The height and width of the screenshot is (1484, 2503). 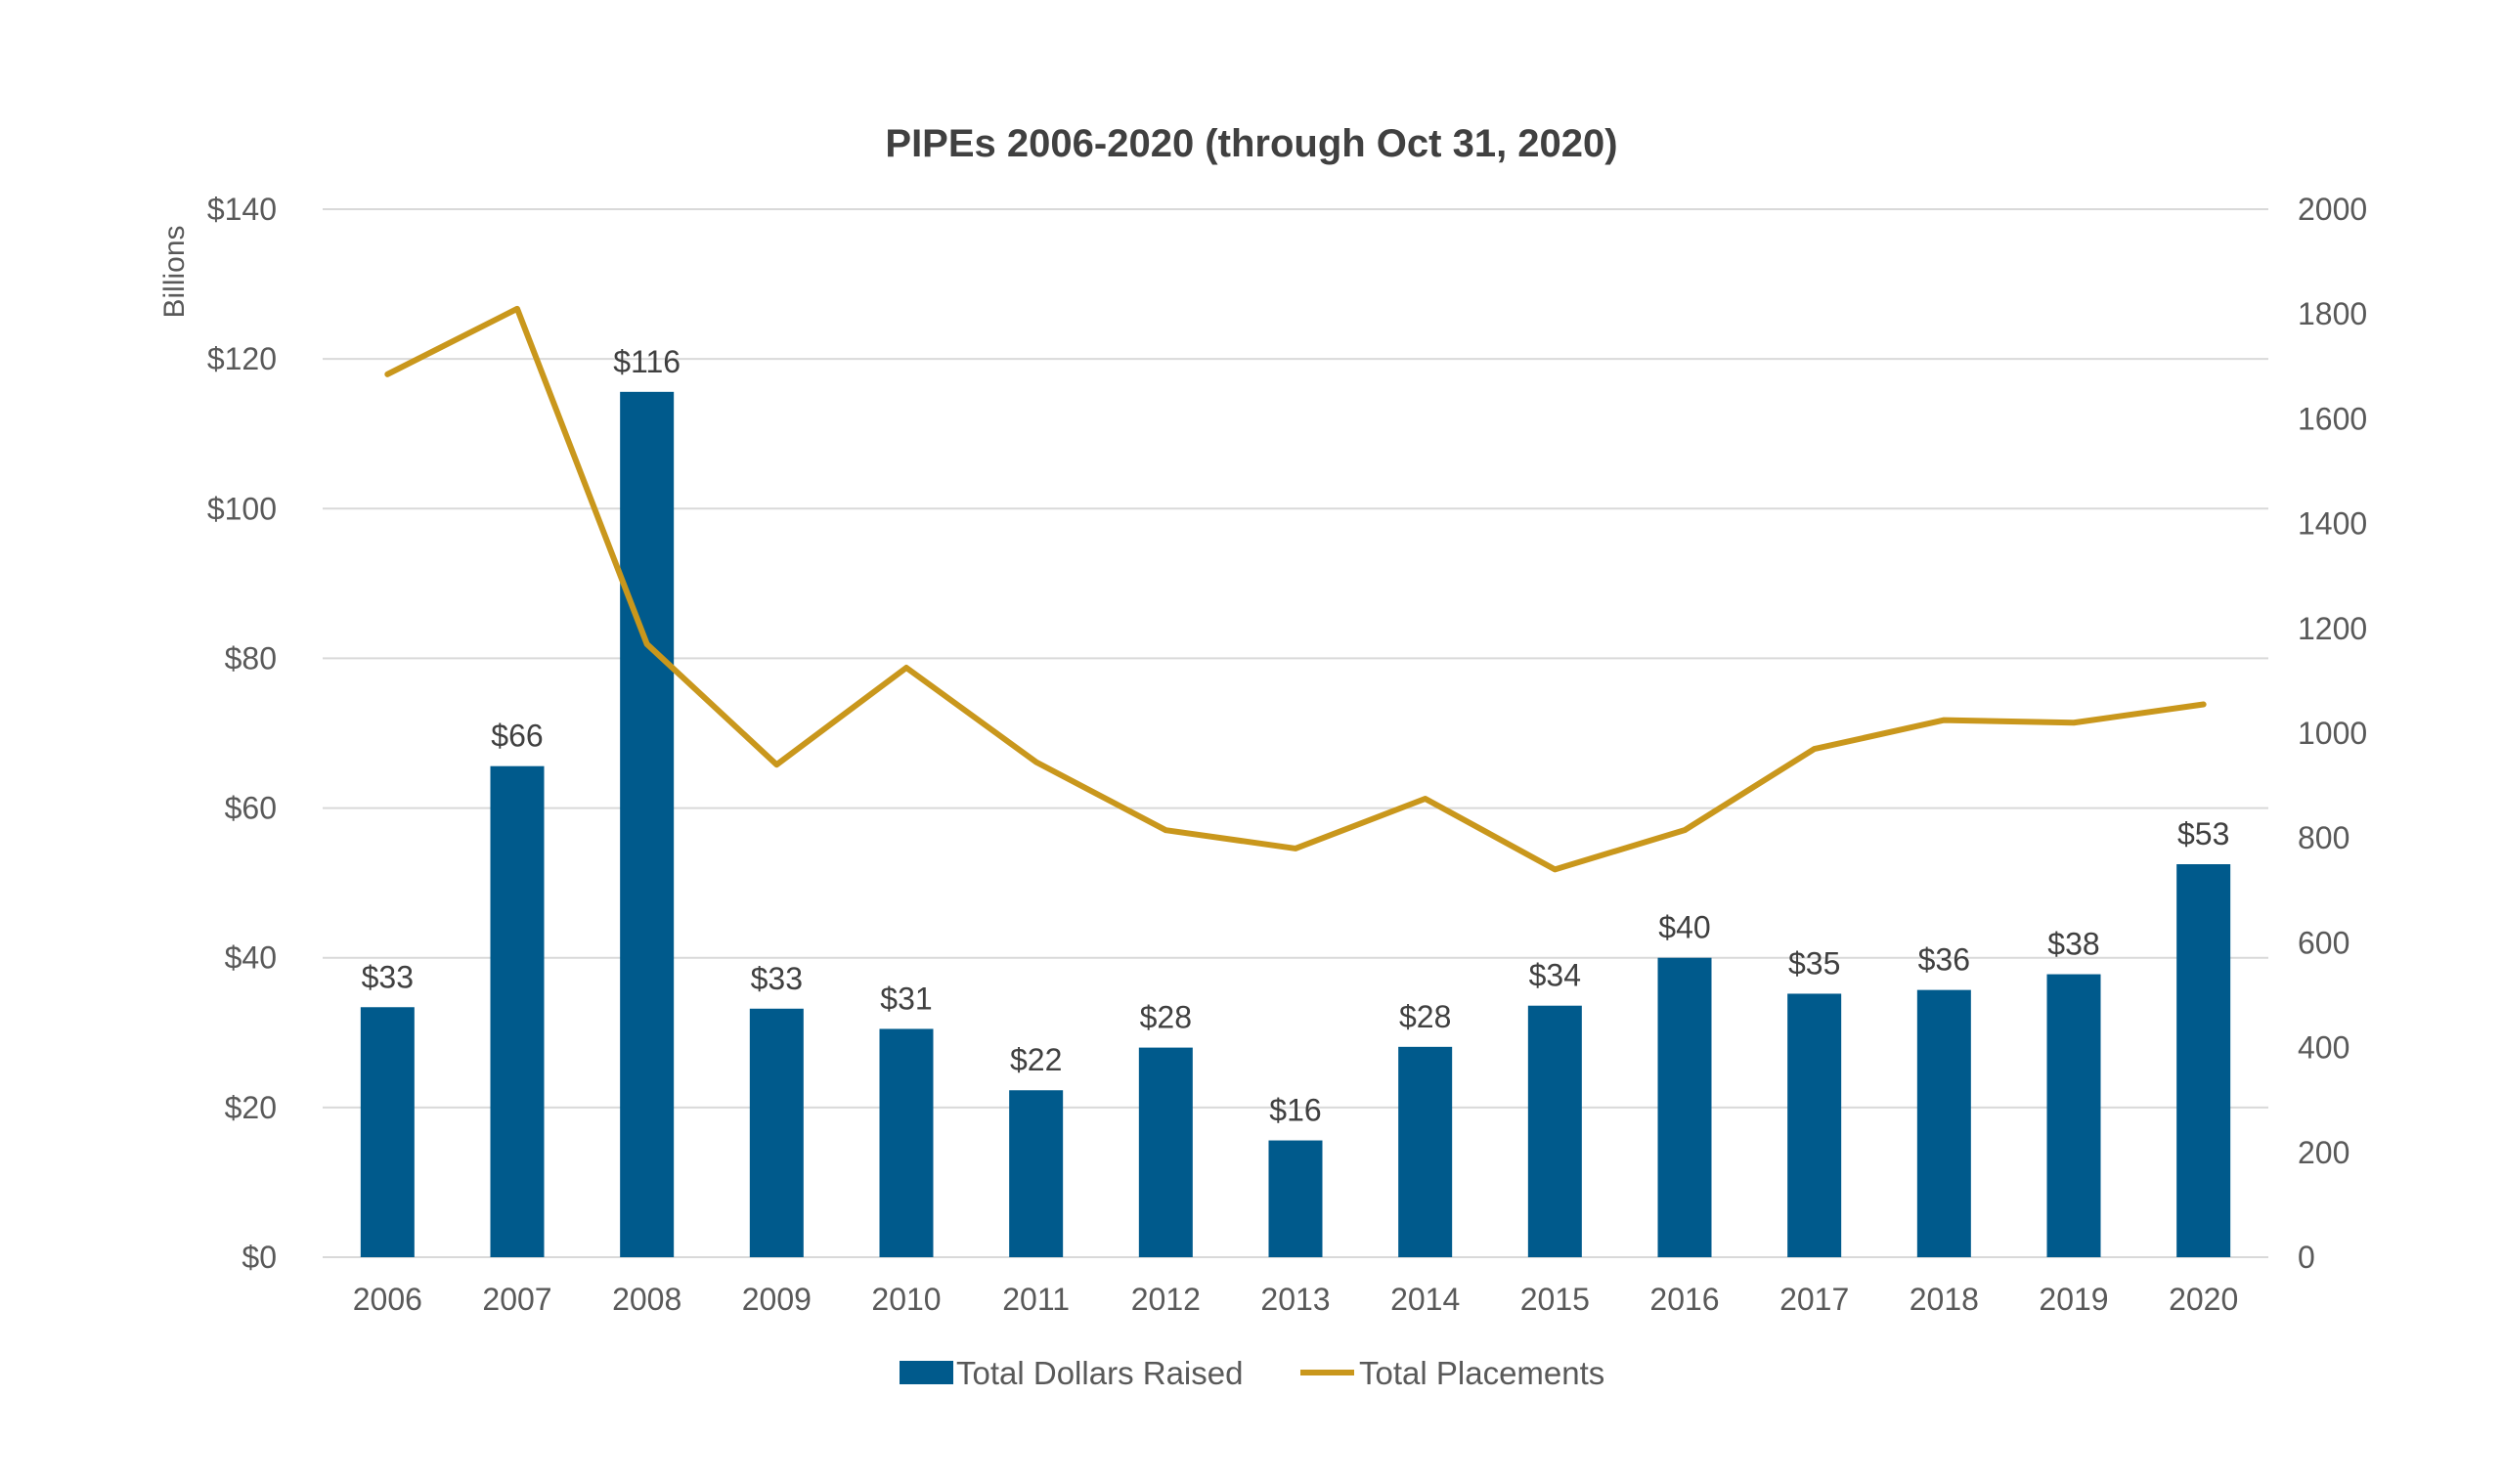 I want to click on x-tick-label: 2010, so click(x=906, y=1299).